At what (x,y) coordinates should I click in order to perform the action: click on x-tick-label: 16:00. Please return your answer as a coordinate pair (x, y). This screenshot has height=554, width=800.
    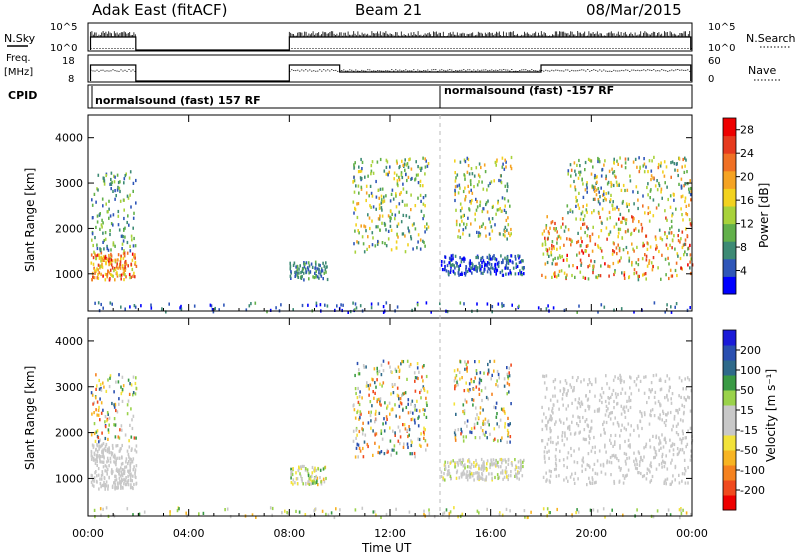
    Looking at the image, I should click on (491, 533).